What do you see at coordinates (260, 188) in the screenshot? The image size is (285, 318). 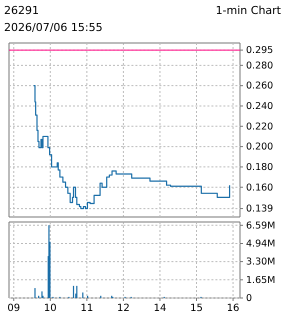 I see `y-tick-label: 0.160` at bounding box center [260, 188].